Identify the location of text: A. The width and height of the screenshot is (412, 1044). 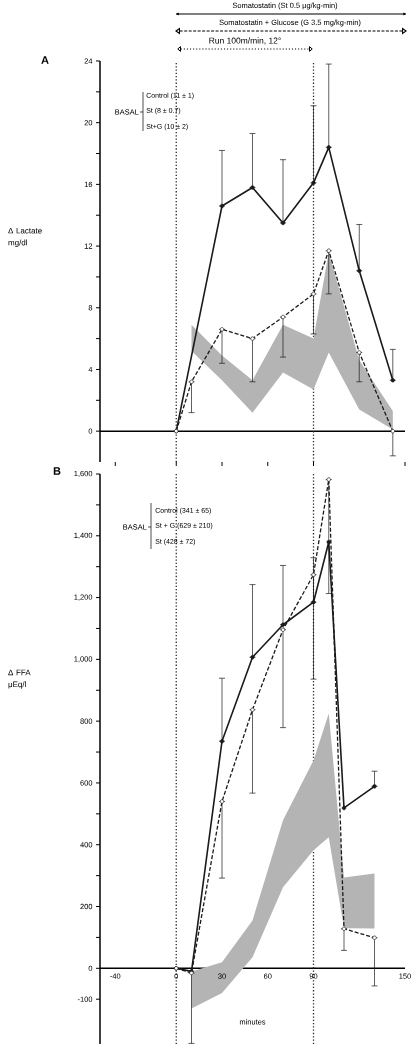
(45, 60).